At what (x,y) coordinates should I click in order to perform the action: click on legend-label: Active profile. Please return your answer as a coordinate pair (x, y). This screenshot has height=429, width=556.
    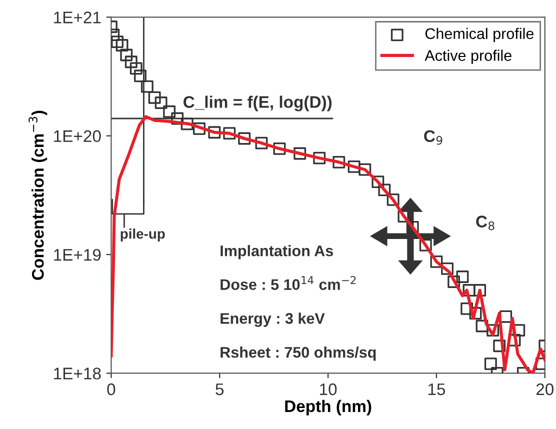
    Looking at the image, I should click on (468, 57).